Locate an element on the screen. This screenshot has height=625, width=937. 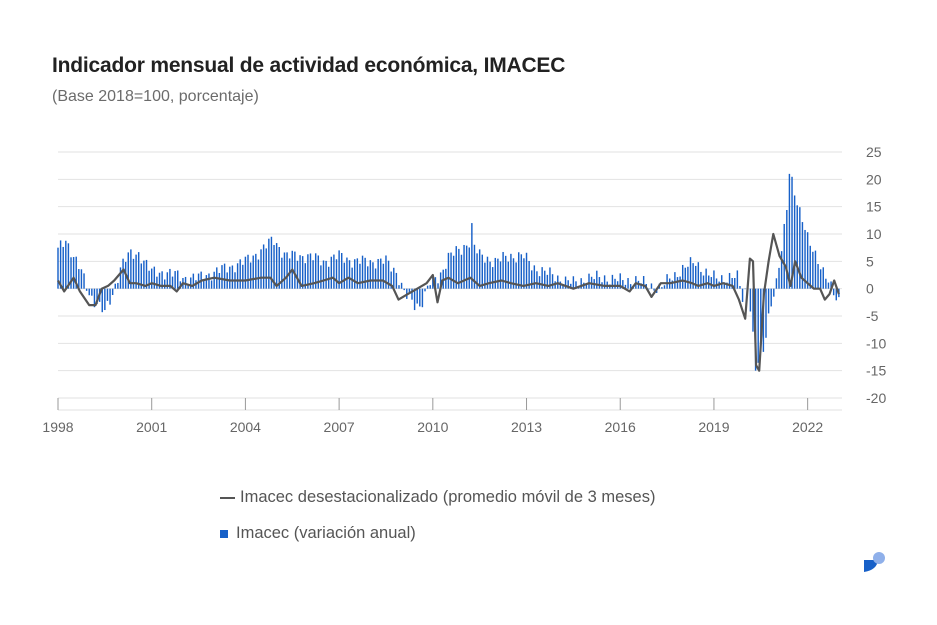
x-tick-label: 2022 is located at coordinates (807, 427).